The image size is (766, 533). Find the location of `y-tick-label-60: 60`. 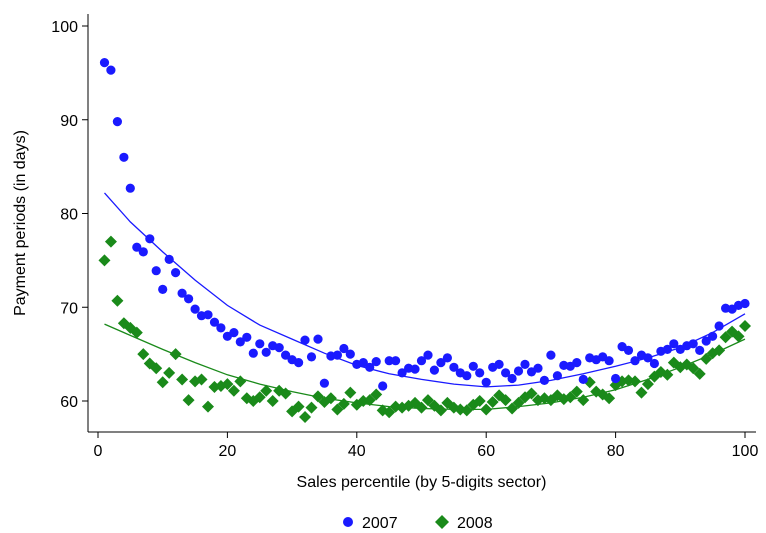

y-tick-label-60: 60 is located at coordinates (69, 402).